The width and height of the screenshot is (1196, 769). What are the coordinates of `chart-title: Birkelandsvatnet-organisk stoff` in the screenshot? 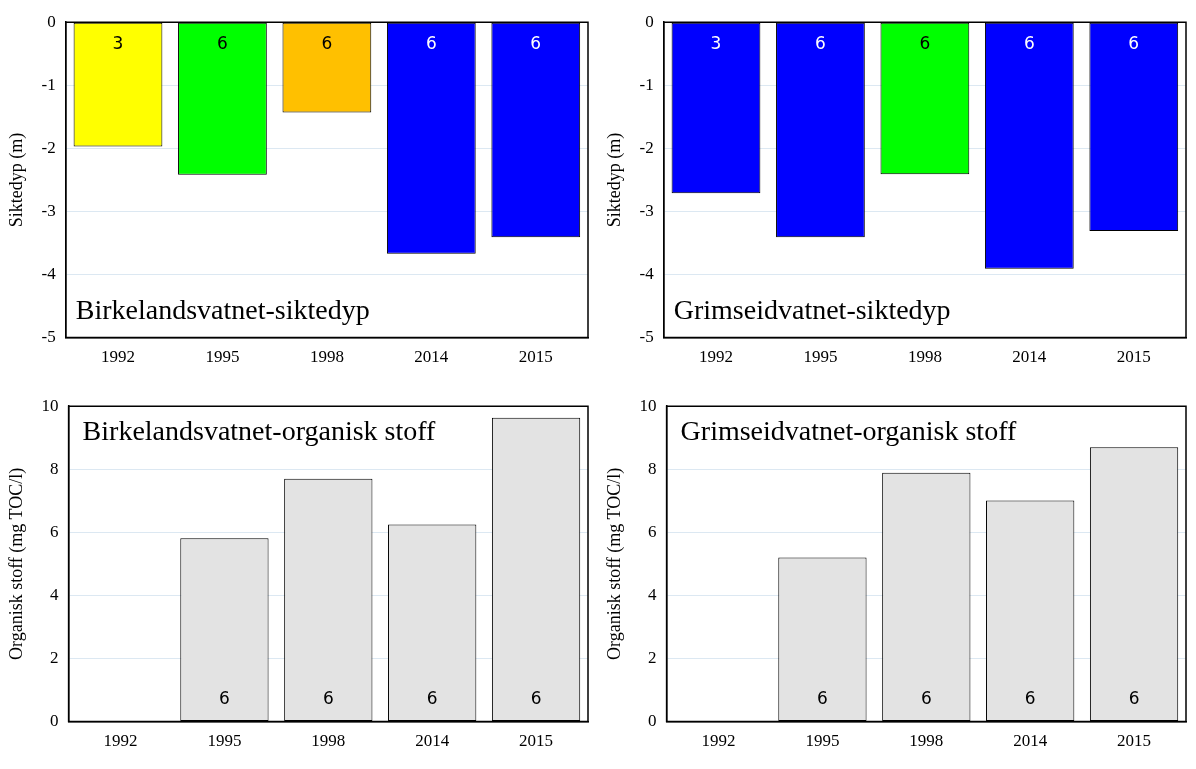 It's located at (259, 430).